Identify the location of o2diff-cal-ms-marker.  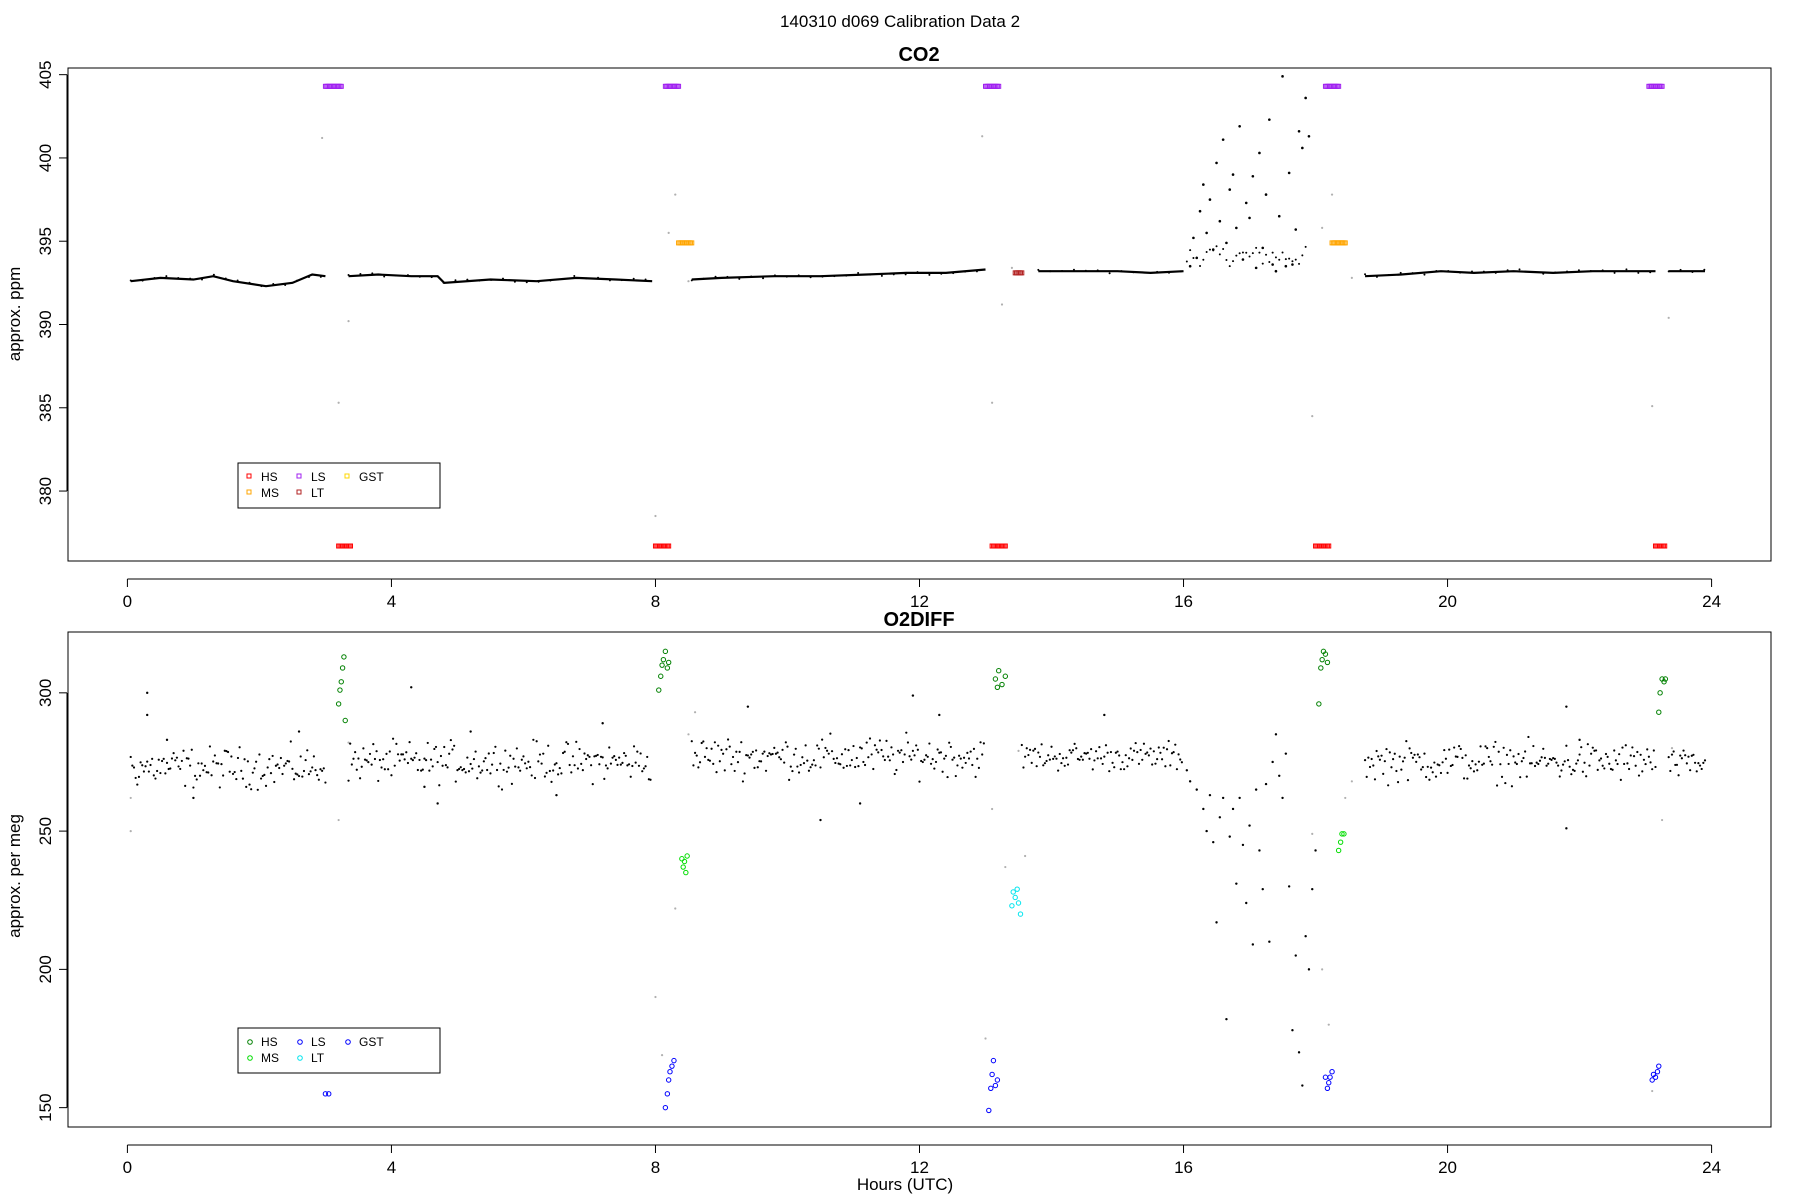
(1340, 842).